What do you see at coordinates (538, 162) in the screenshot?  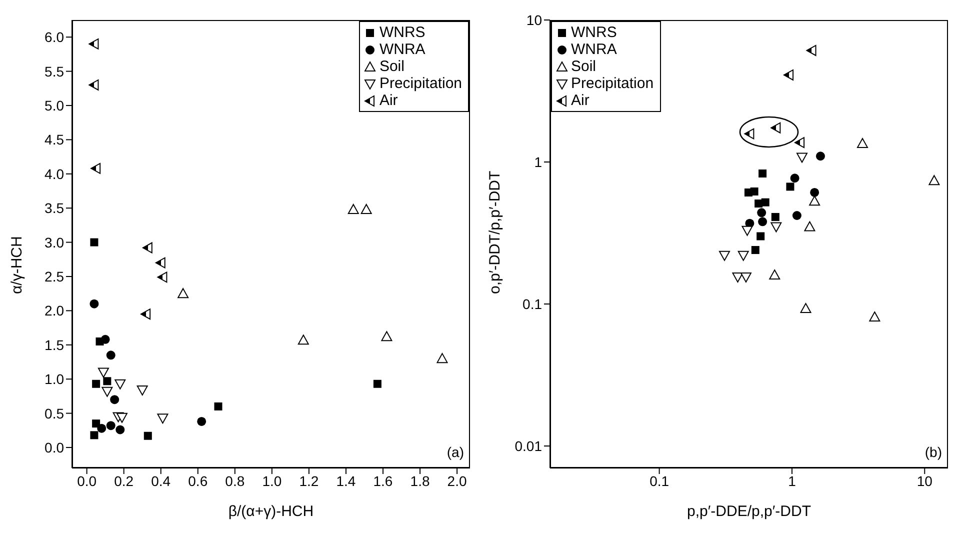 I see `y-tick-label: 1` at bounding box center [538, 162].